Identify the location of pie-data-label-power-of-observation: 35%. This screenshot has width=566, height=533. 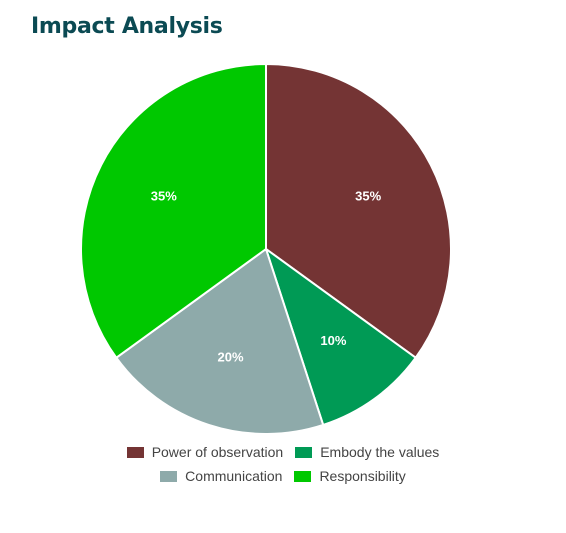
(368, 195).